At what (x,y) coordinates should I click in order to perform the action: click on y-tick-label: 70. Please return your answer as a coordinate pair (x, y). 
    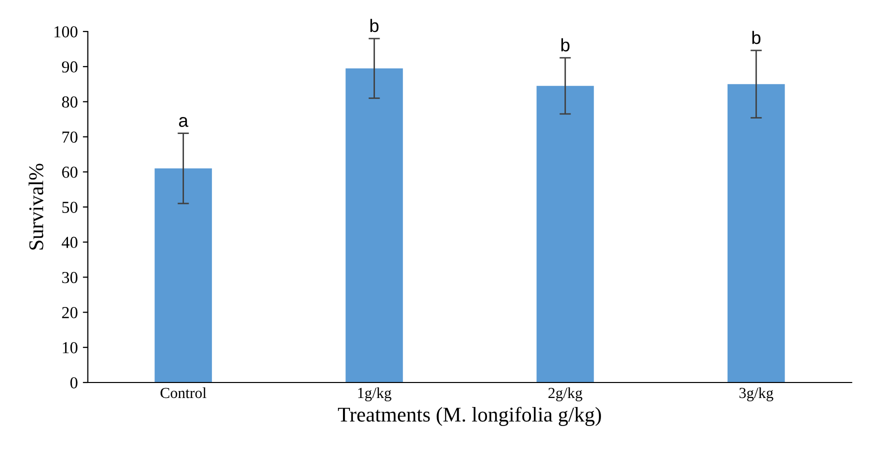
    Looking at the image, I should click on (70, 137).